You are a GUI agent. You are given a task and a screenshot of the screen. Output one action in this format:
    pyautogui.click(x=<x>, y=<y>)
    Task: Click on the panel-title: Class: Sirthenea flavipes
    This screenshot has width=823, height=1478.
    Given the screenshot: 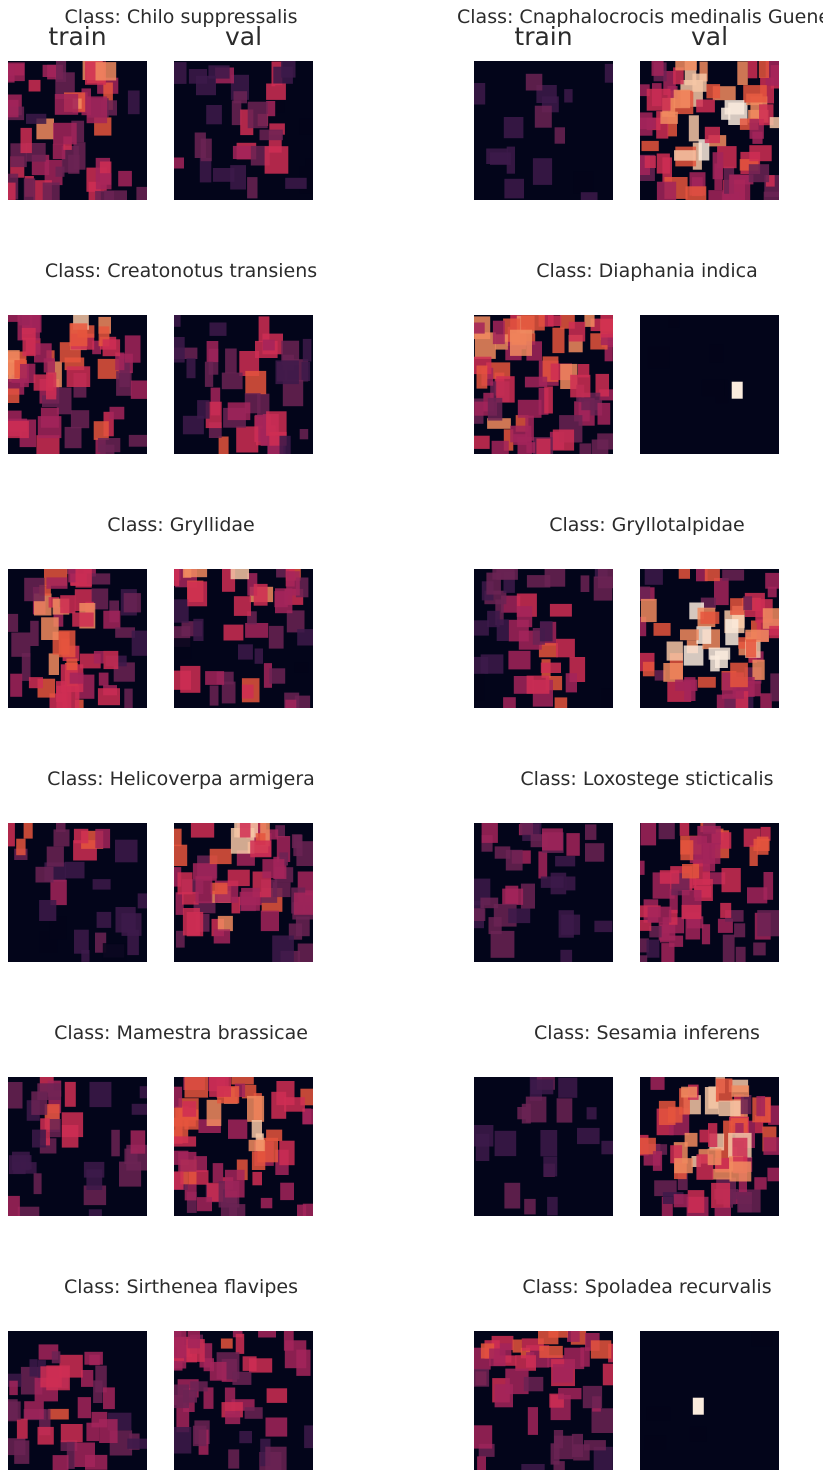 What is the action you would take?
    pyautogui.click(x=181, y=1287)
    